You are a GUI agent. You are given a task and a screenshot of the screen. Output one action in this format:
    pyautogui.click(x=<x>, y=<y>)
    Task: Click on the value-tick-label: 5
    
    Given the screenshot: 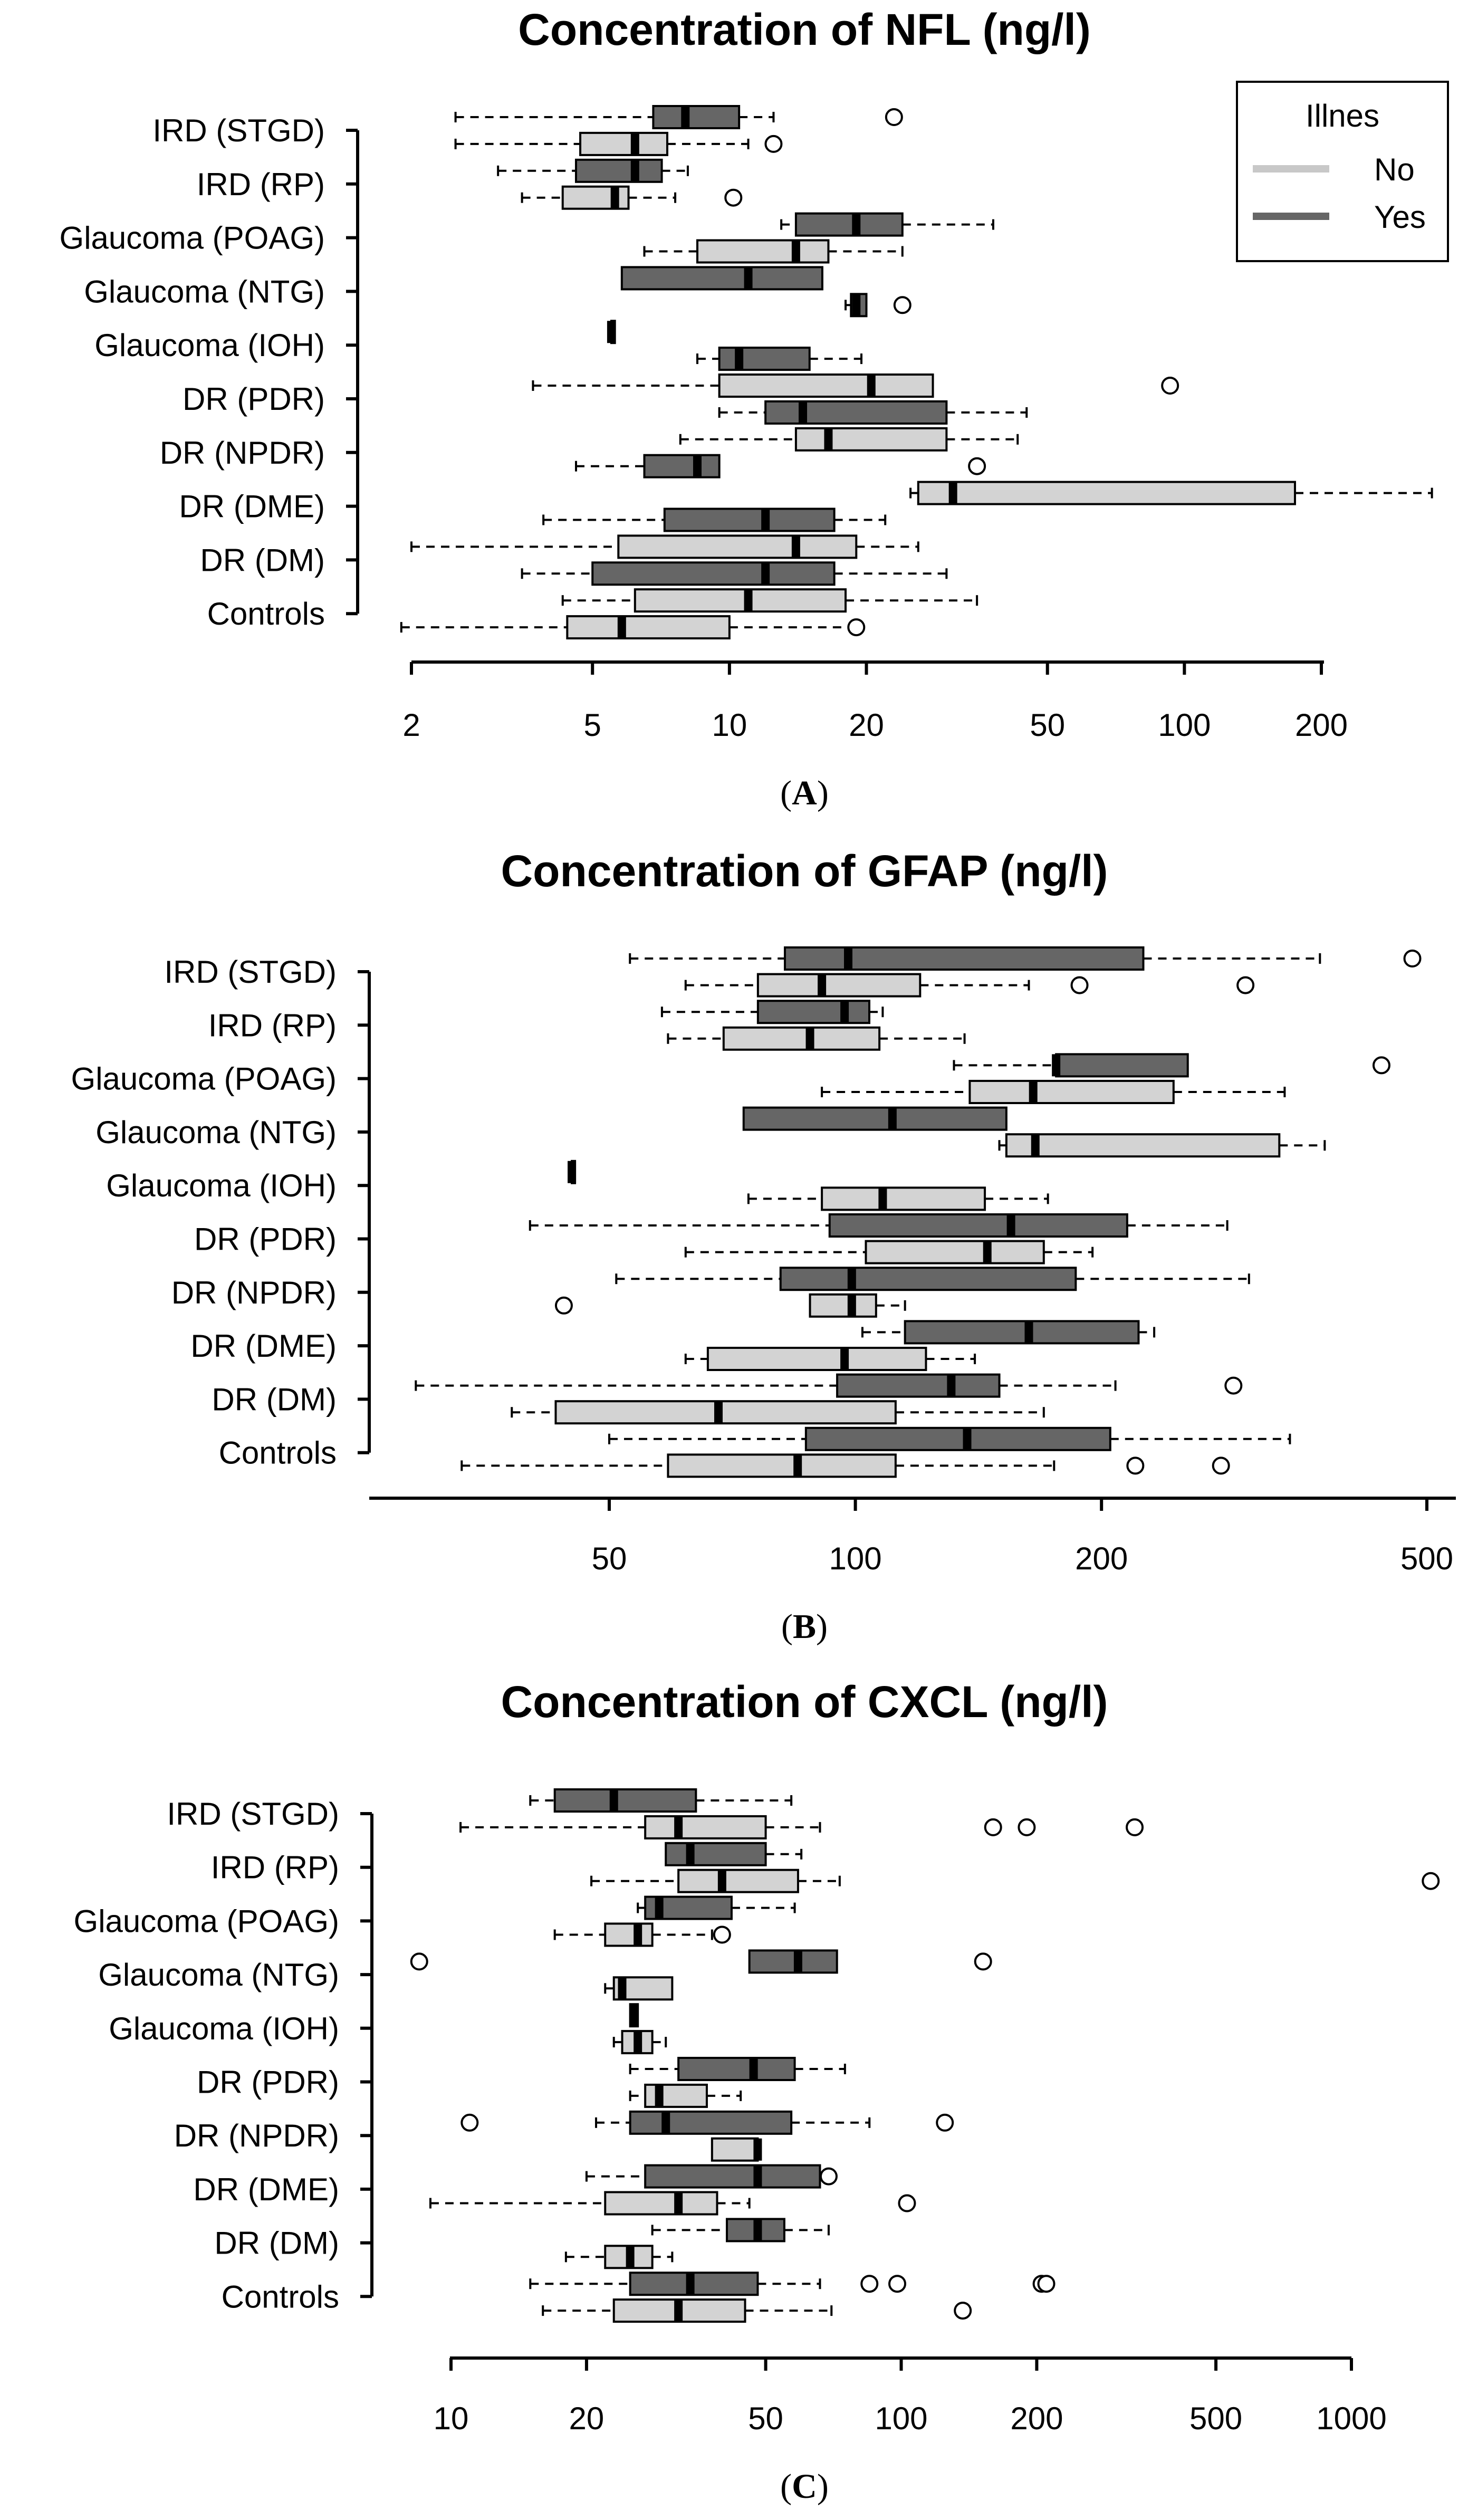 What is the action you would take?
    pyautogui.click(x=593, y=725)
    